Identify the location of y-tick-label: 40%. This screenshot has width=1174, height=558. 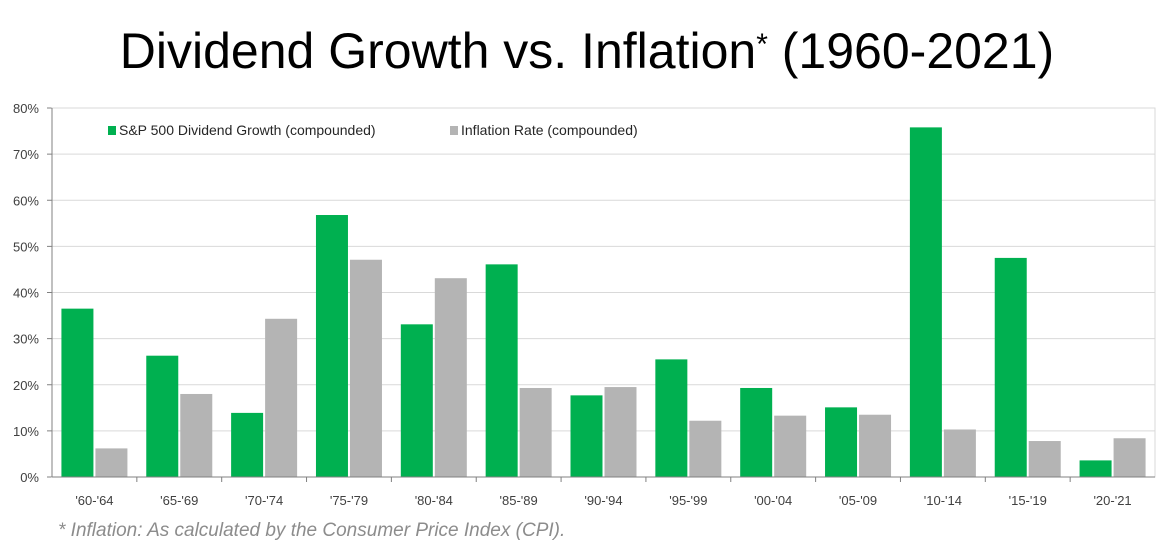
(26, 293).